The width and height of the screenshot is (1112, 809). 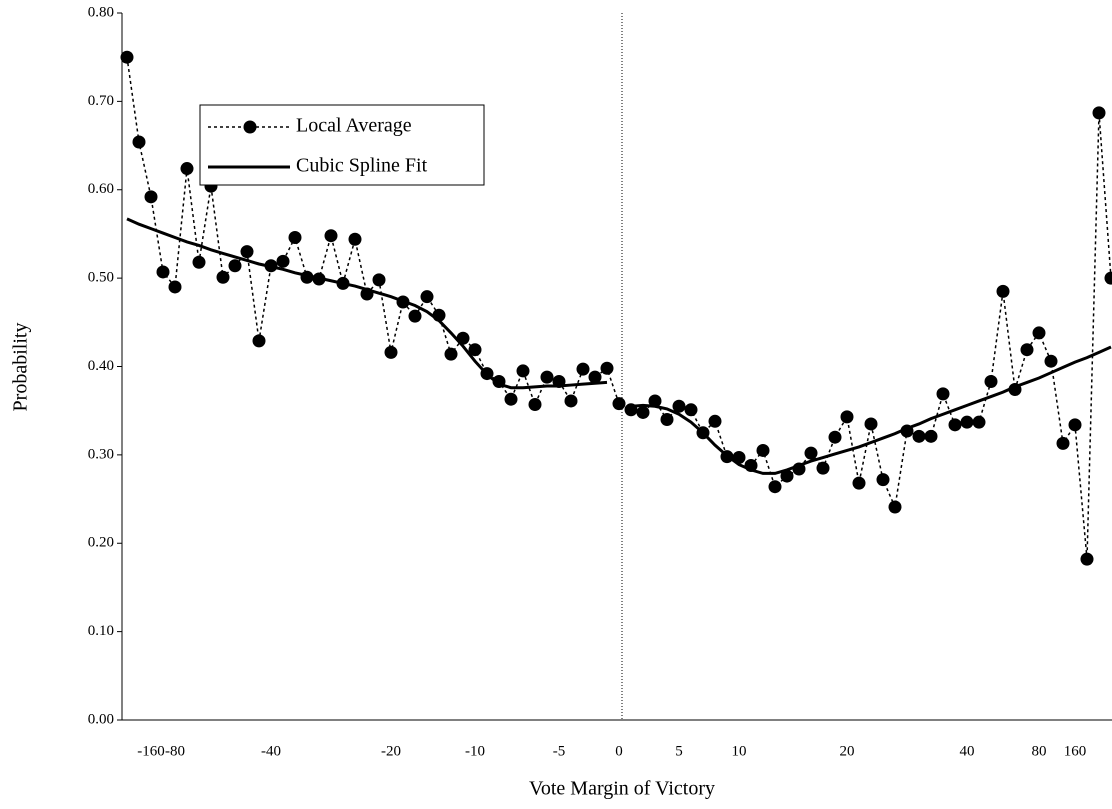 I want to click on x-tick-label: -5, so click(x=559, y=751).